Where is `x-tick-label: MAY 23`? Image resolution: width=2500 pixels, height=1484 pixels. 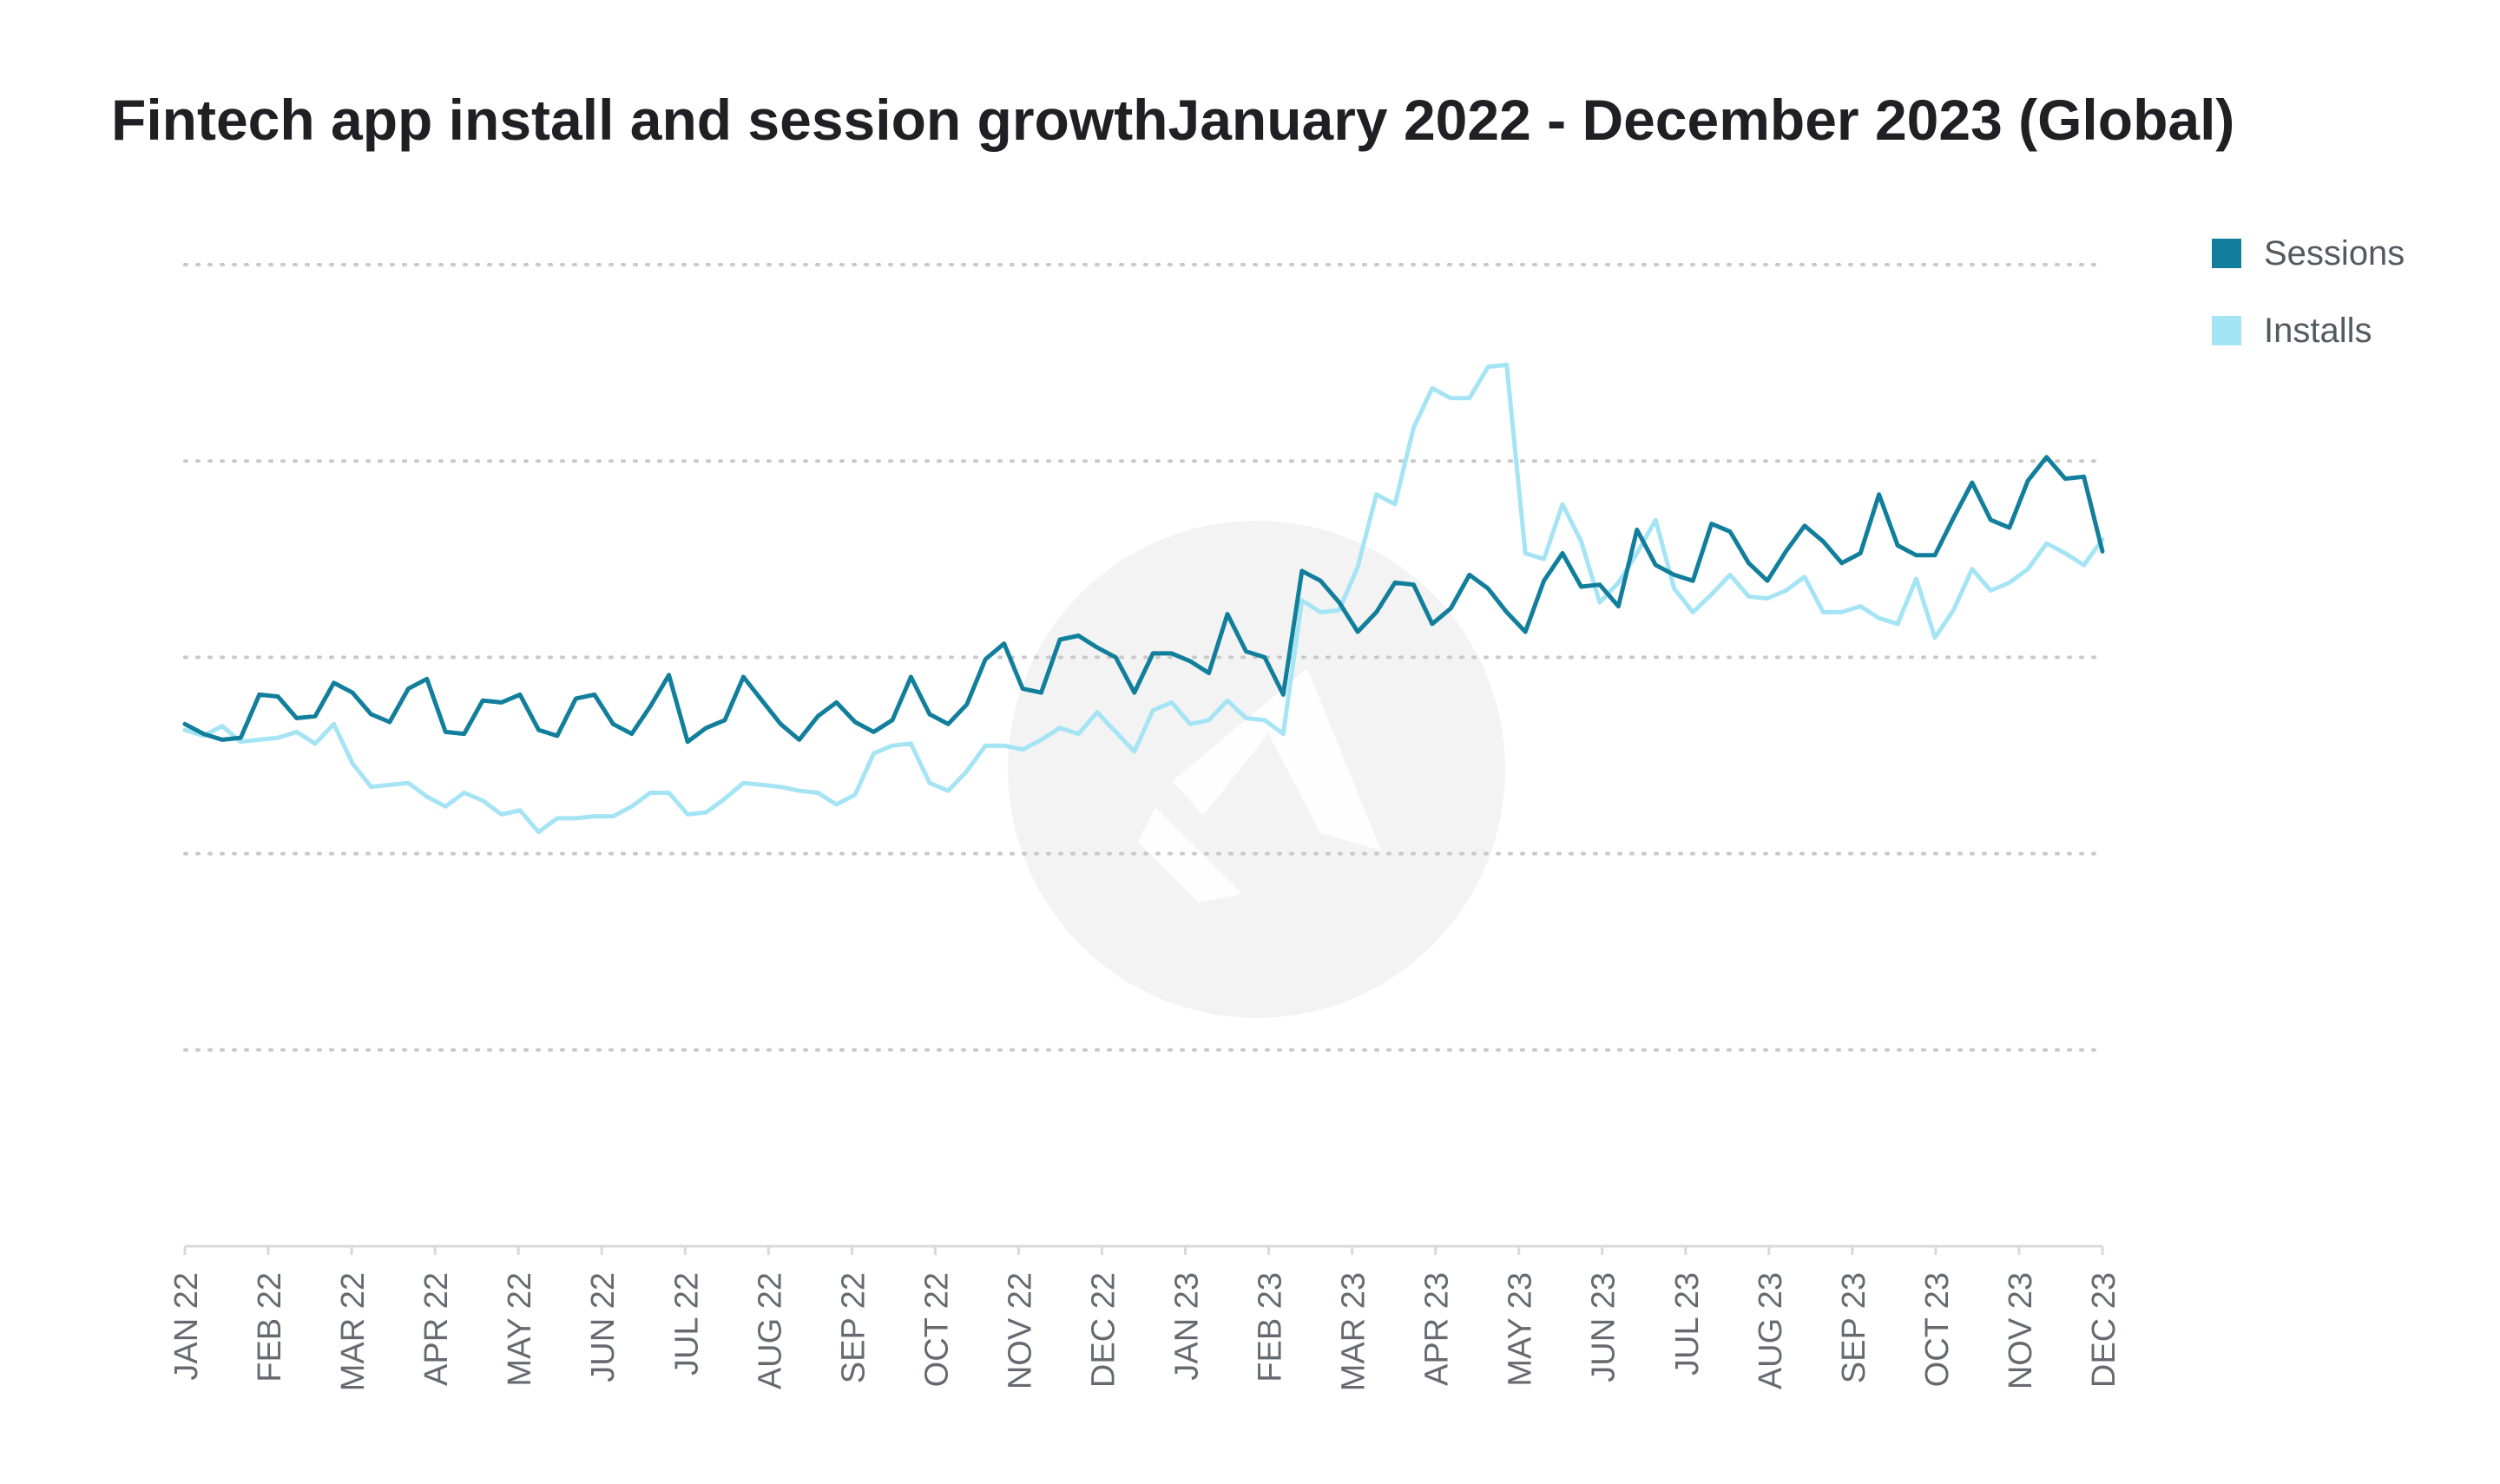
x-tick-label: MAY 23 is located at coordinates (1521, 1330).